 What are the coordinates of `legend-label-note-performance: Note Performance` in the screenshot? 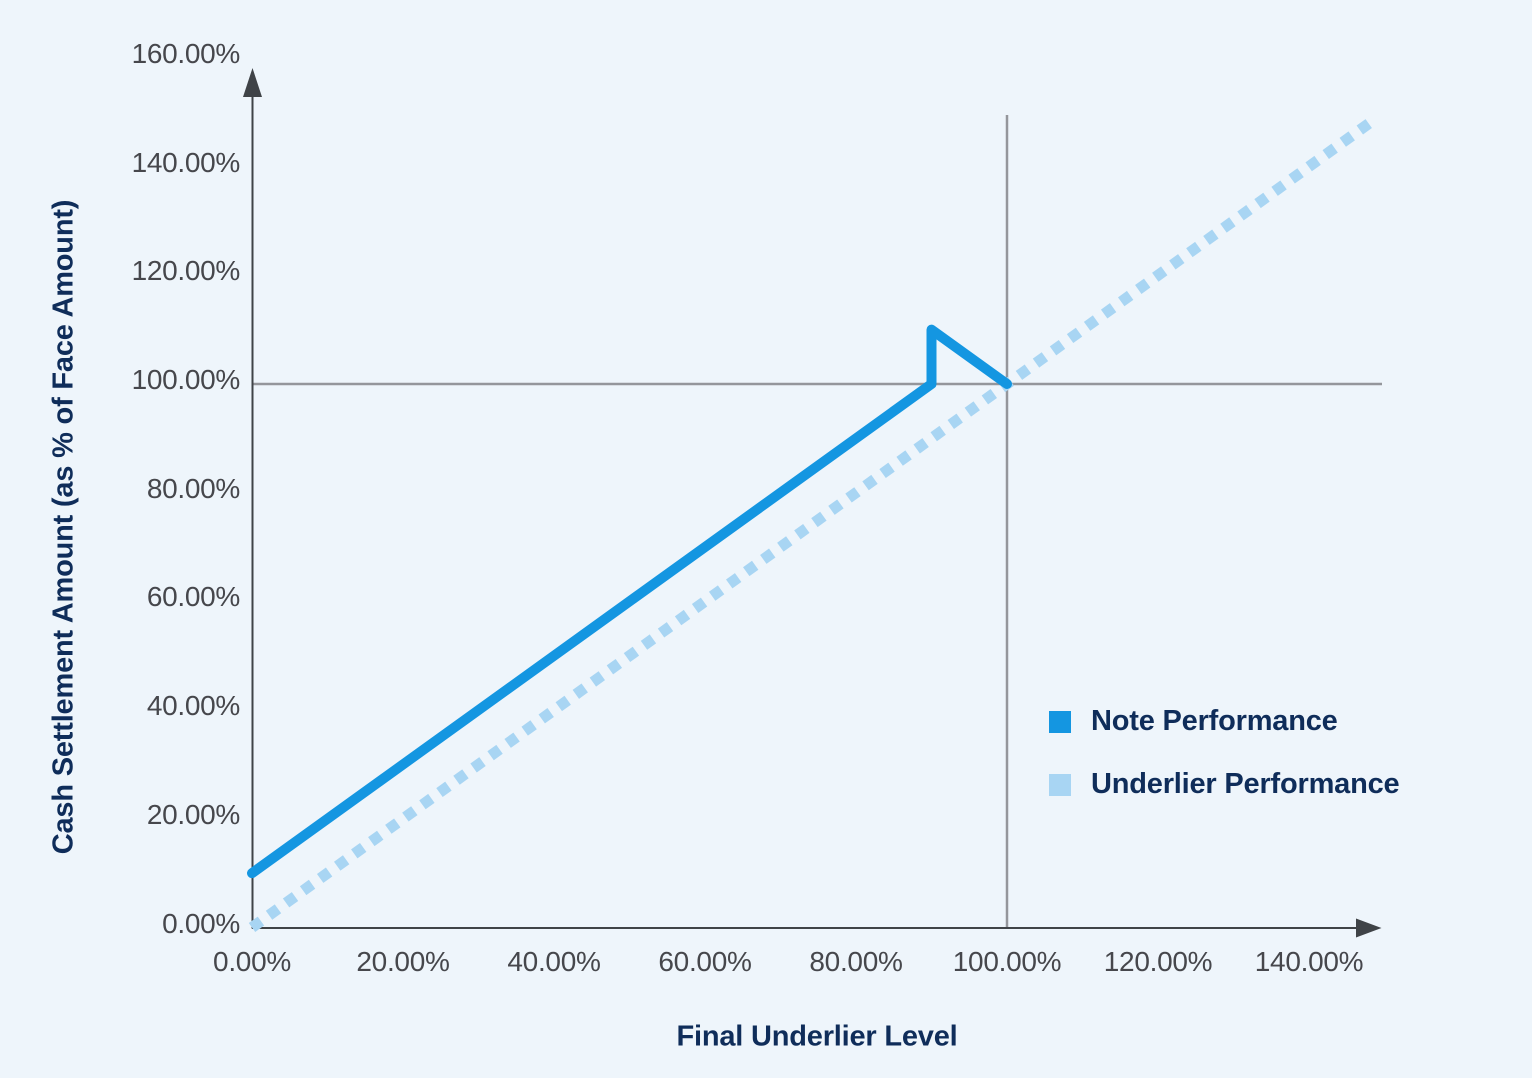 It's located at (1214, 721).